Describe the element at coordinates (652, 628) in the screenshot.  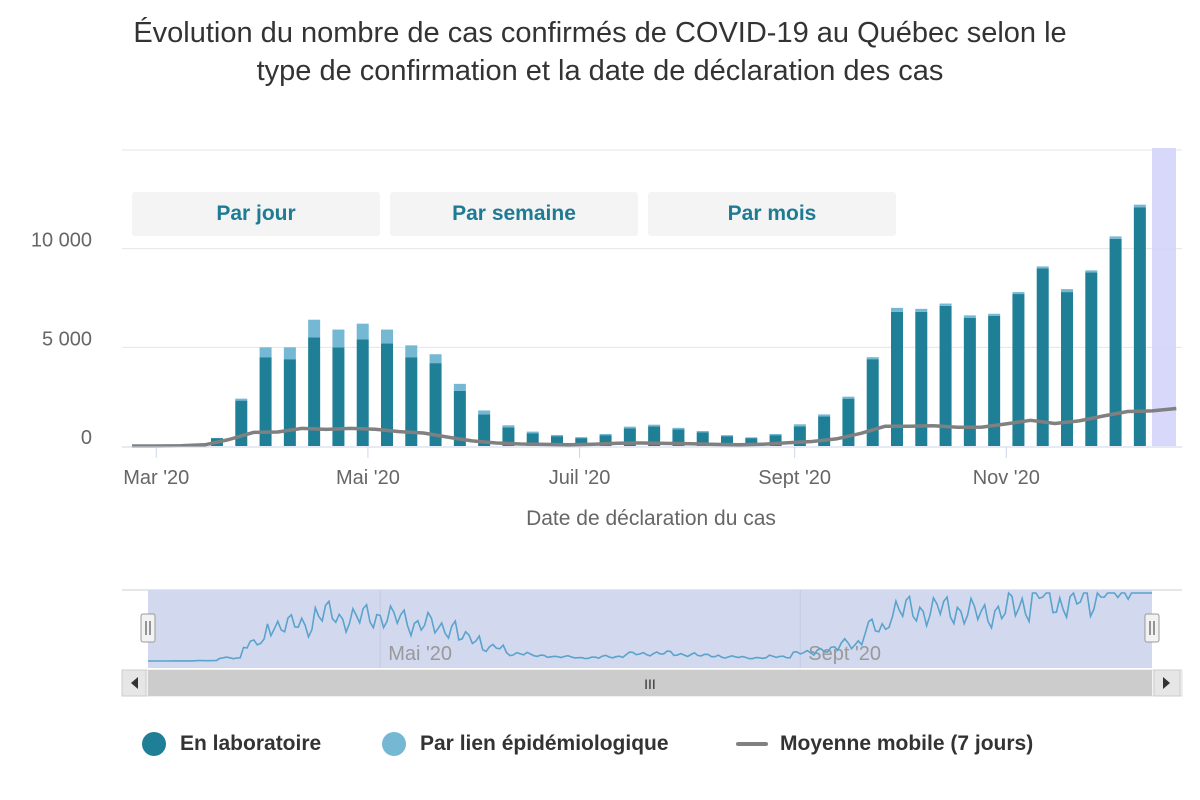
I see `navigator: Mai '20 Sept '20` at that location.